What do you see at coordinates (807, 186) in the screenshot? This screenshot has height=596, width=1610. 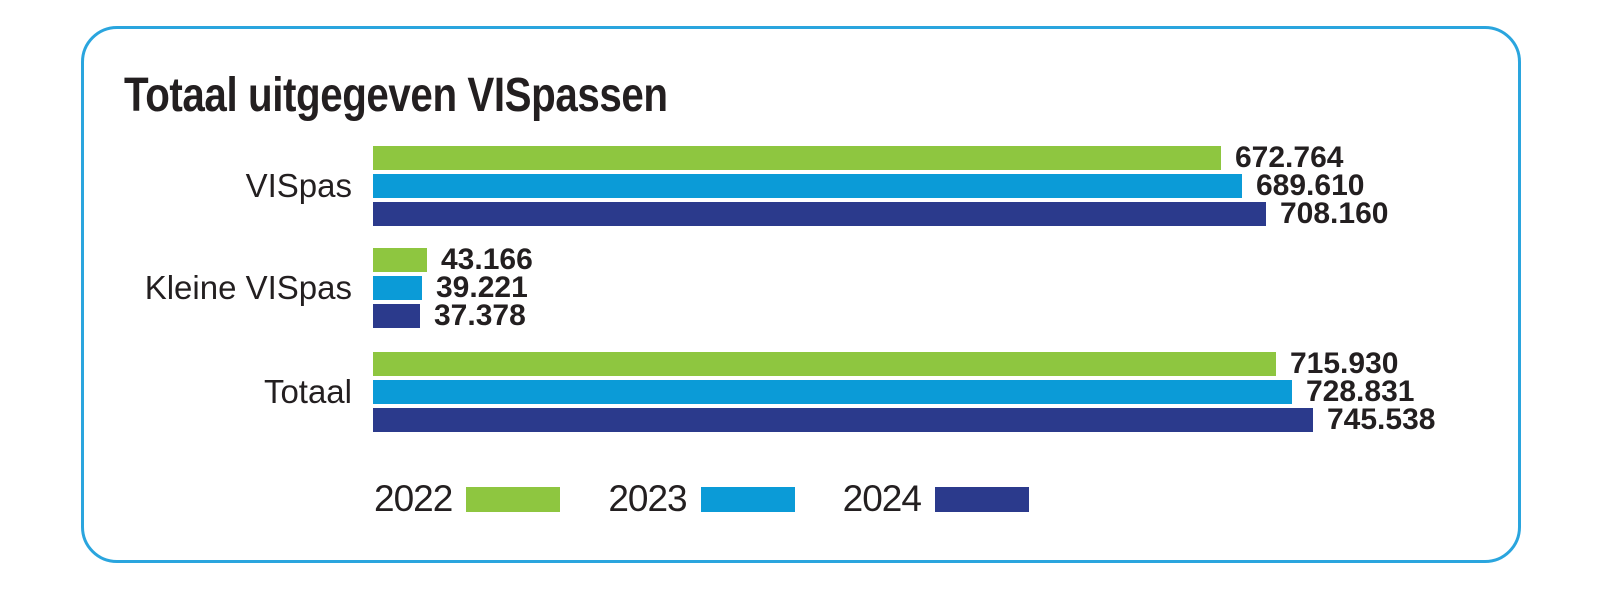 I see `bar-vispas-2023` at bounding box center [807, 186].